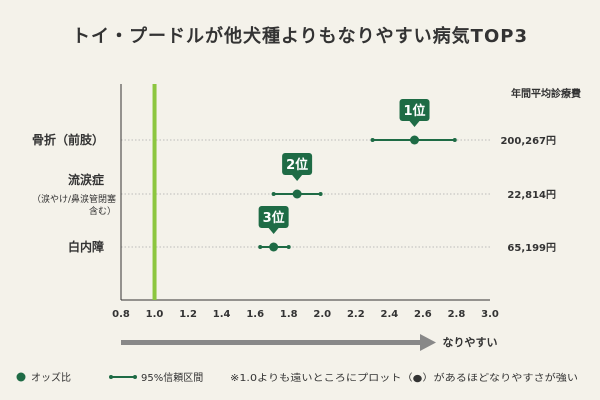 This screenshot has width=600, height=400. What do you see at coordinates (490, 314) in the screenshot?
I see `x-tick-label: 3.0` at bounding box center [490, 314].